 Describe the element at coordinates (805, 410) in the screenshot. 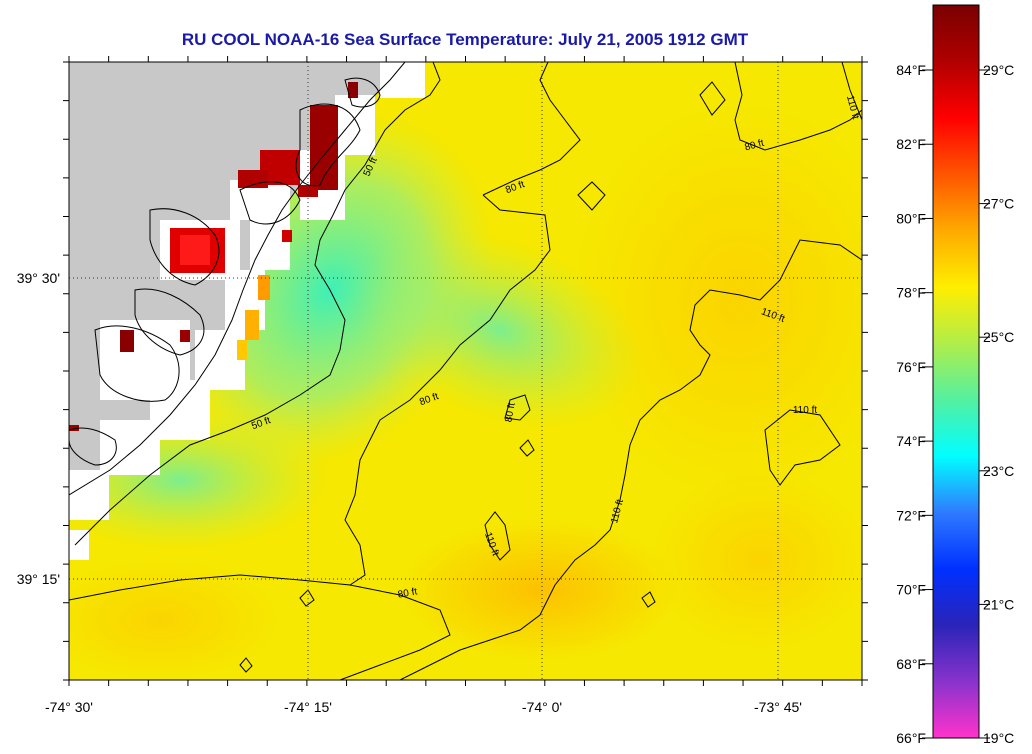

I see `contour-label: 110 ft` at that location.